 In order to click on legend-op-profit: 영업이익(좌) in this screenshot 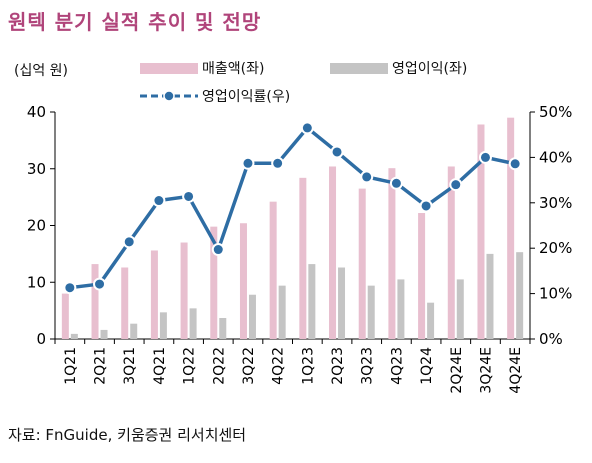, I will do `click(398, 68)`.